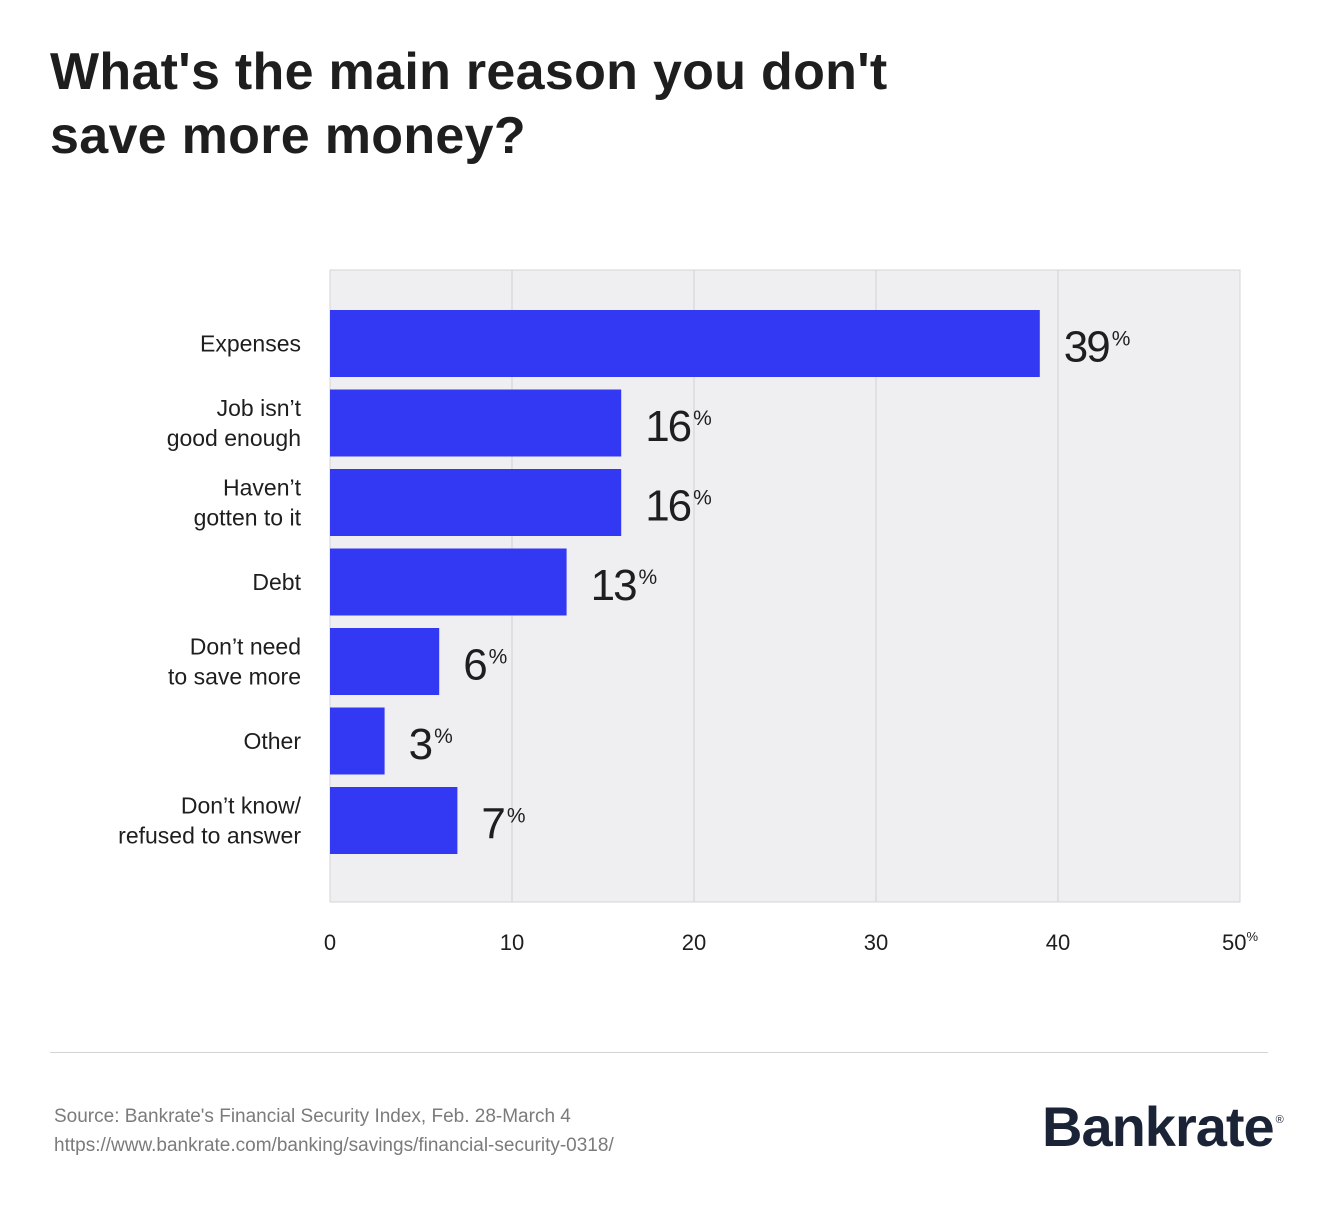  I want to click on category-label: Don’t need to save more, so click(234, 662).